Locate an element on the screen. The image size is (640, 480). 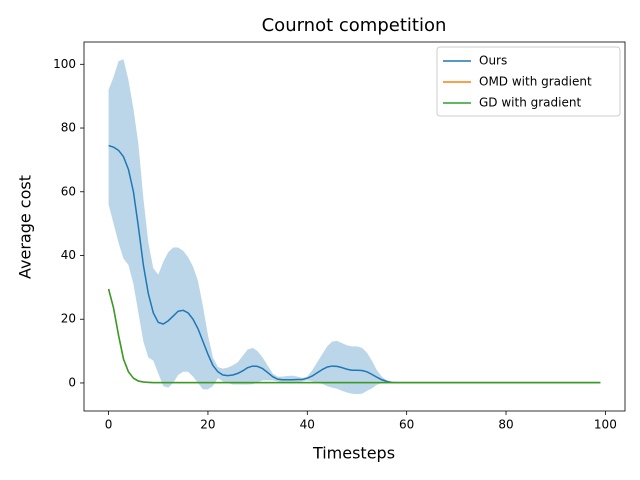
legend-label: OMD with gradient is located at coordinates (535, 82).